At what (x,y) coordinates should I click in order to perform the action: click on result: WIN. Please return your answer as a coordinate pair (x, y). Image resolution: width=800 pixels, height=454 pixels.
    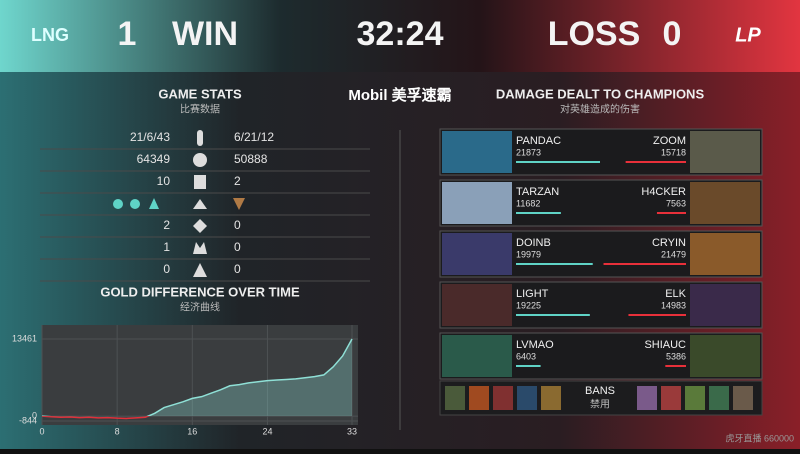
    Looking at the image, I should click on (205, 34).